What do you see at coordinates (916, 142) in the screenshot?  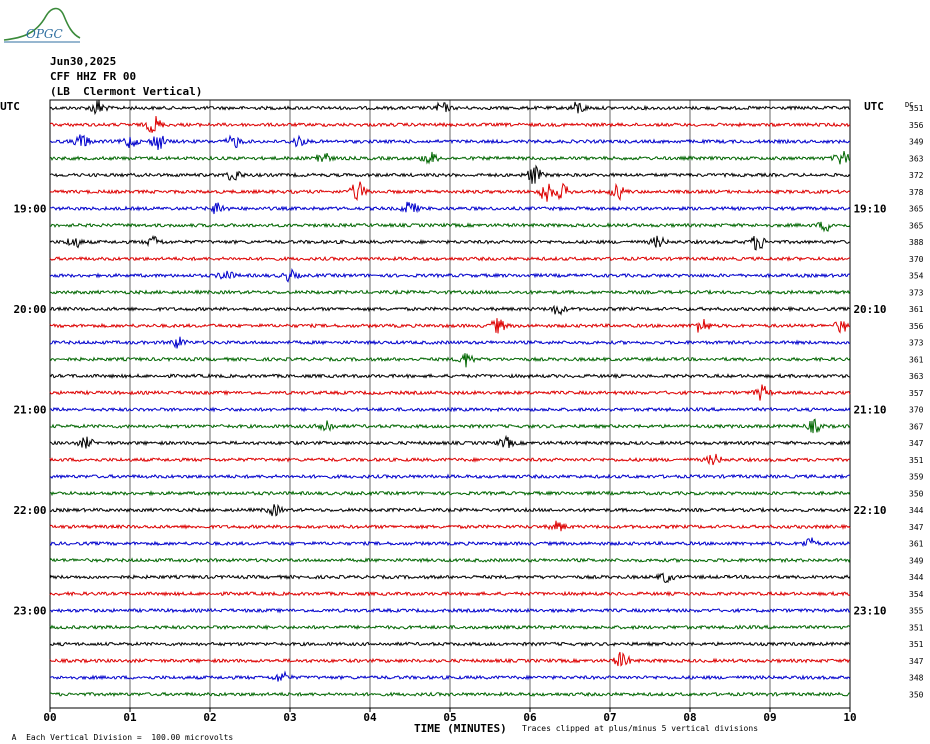 I see `dc-offset-row-2: 349` at bounding box center [916, 142].